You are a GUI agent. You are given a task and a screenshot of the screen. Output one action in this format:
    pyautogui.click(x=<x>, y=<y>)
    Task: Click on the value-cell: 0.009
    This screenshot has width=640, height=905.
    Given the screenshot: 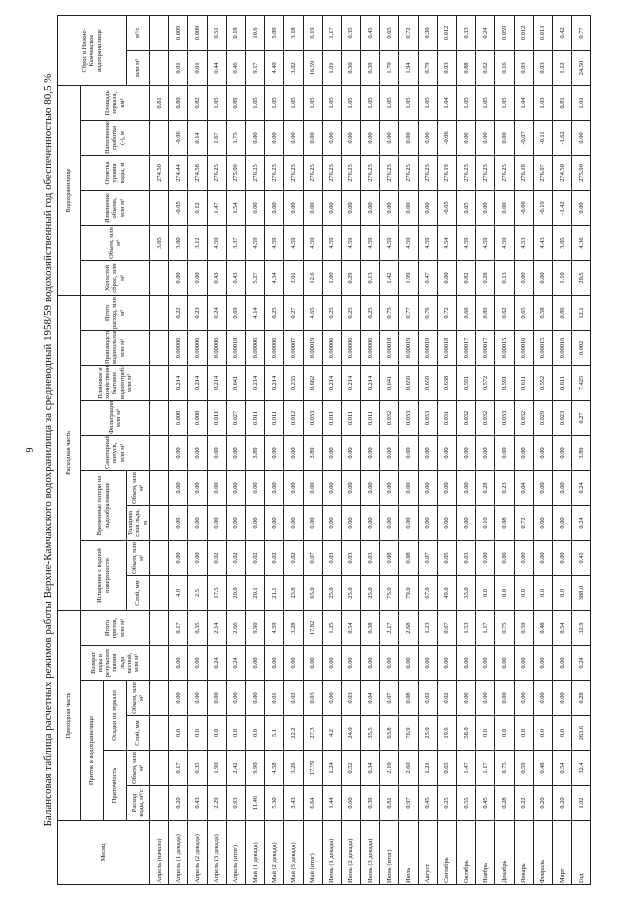 What is the action you would take?
    pyautogui.click(x=197, y=33)
    